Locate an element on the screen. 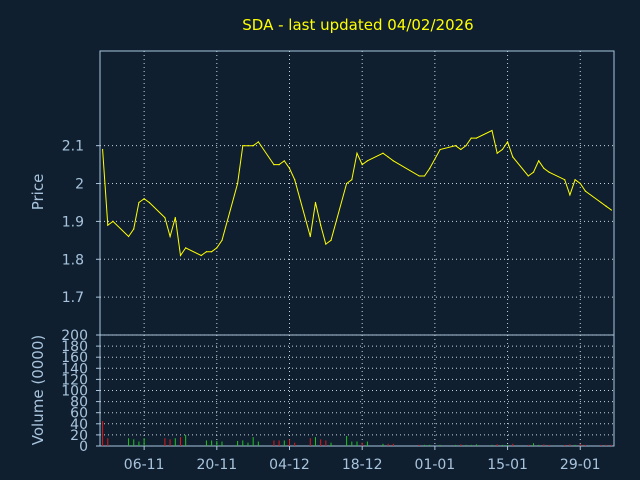 This screenshot has height=480, width=640. price-tick-label: 1.9 is located at coordinates (73, 222).